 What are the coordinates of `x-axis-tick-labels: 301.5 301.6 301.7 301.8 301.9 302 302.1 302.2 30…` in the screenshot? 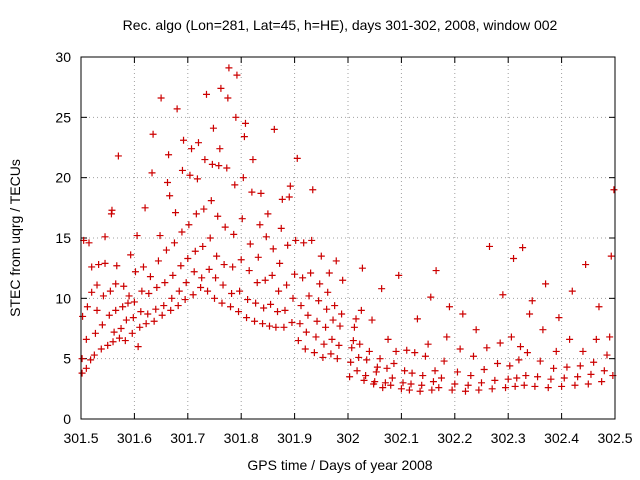 It's located at (347, 438).